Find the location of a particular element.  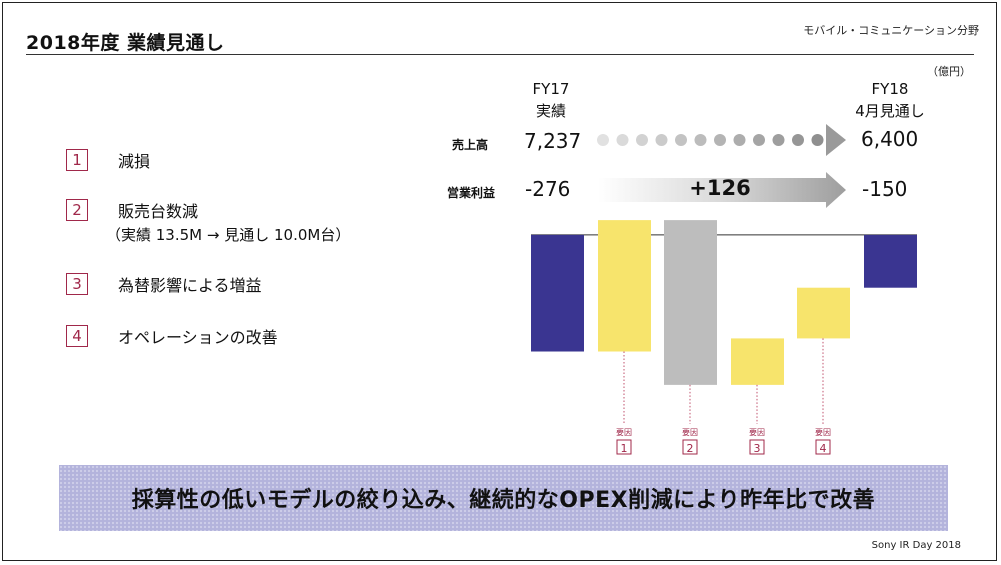

fy18-header-line2: 4月見通し is located at coordinates (890, 111).